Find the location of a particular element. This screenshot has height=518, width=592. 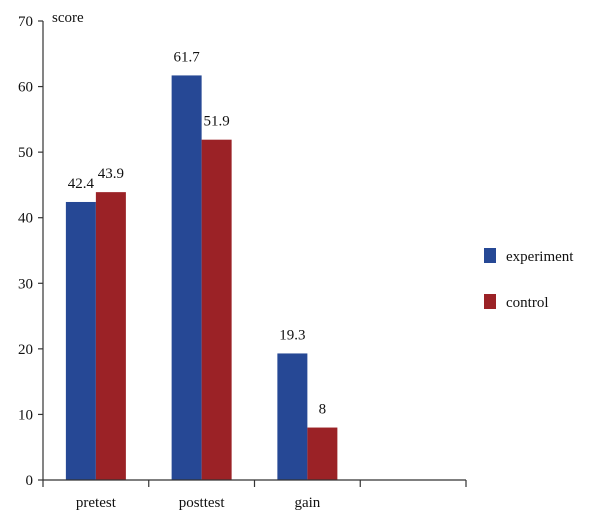

legend-swatch-experiment is located at coordinates (490, 255).